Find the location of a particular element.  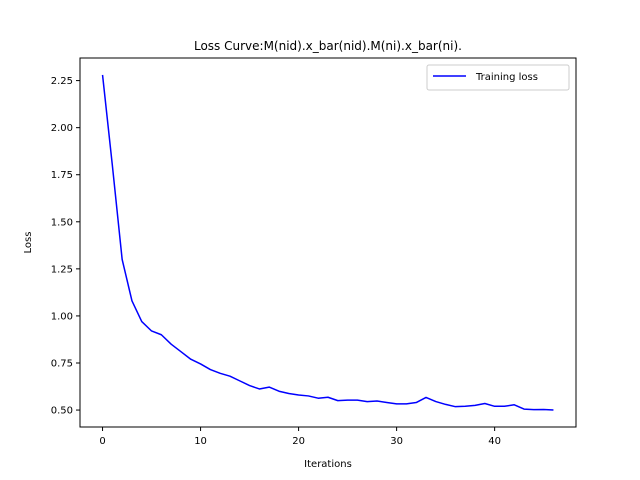

y-tick-label: 2.00 is located at coordinates (62, 128).